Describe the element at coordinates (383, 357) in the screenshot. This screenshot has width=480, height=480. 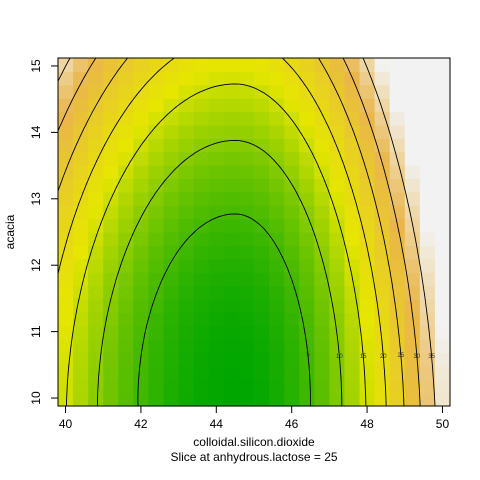
I see `contour-label: 20` at that location.